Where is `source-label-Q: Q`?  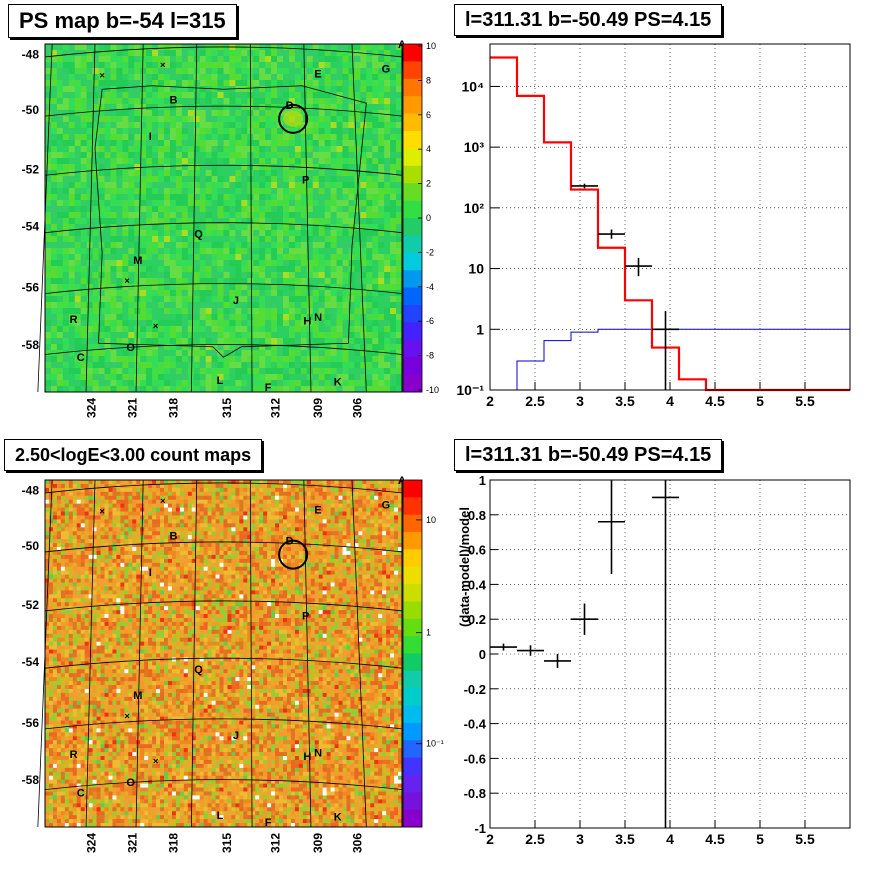
source-label-Q: Q is located at coordinates (198, 670).